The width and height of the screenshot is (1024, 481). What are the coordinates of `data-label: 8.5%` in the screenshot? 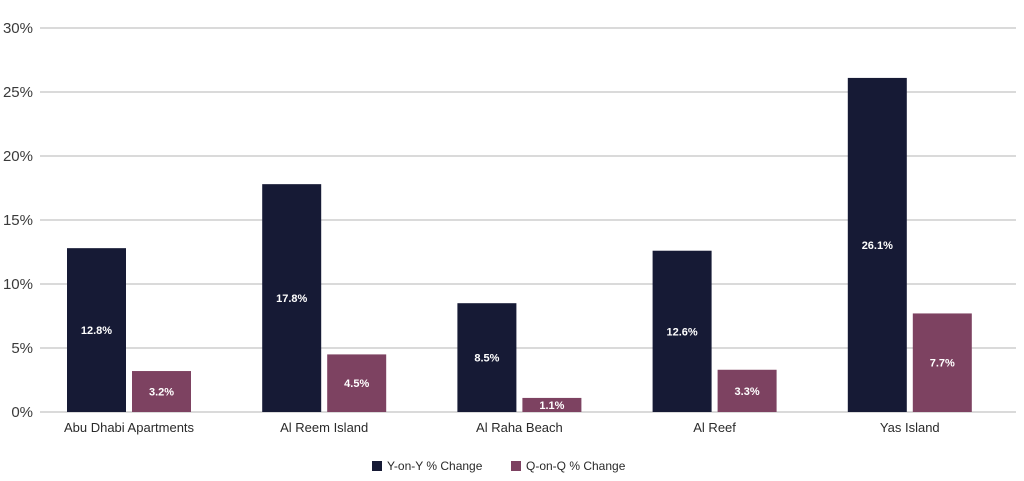 It's located at (486, 359).